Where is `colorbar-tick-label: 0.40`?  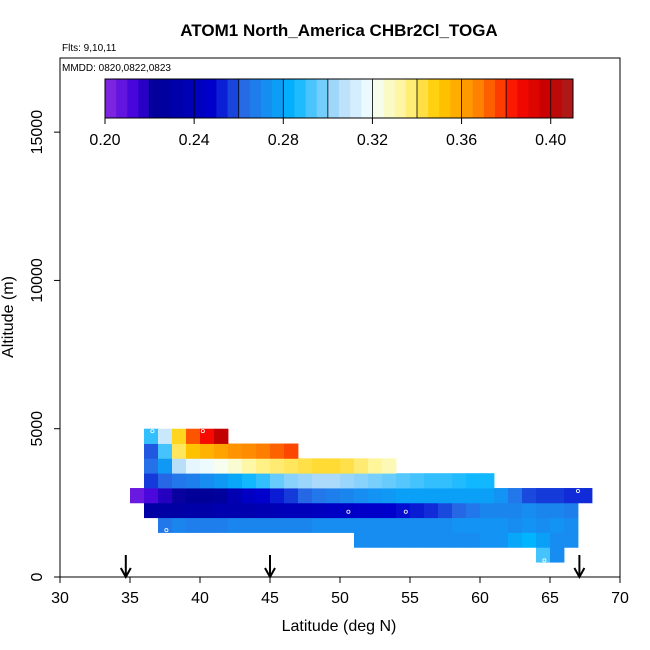
colorbar-tick-label: 0.40 is located at coordinates (550, 140).